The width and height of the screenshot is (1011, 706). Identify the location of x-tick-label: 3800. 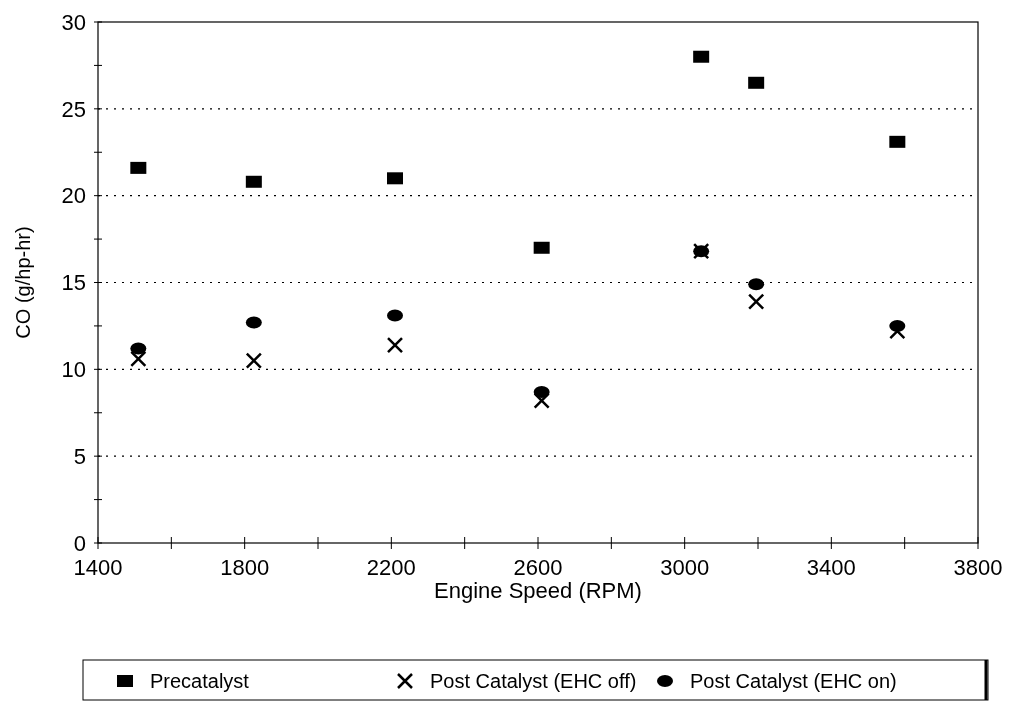
(978, 567).